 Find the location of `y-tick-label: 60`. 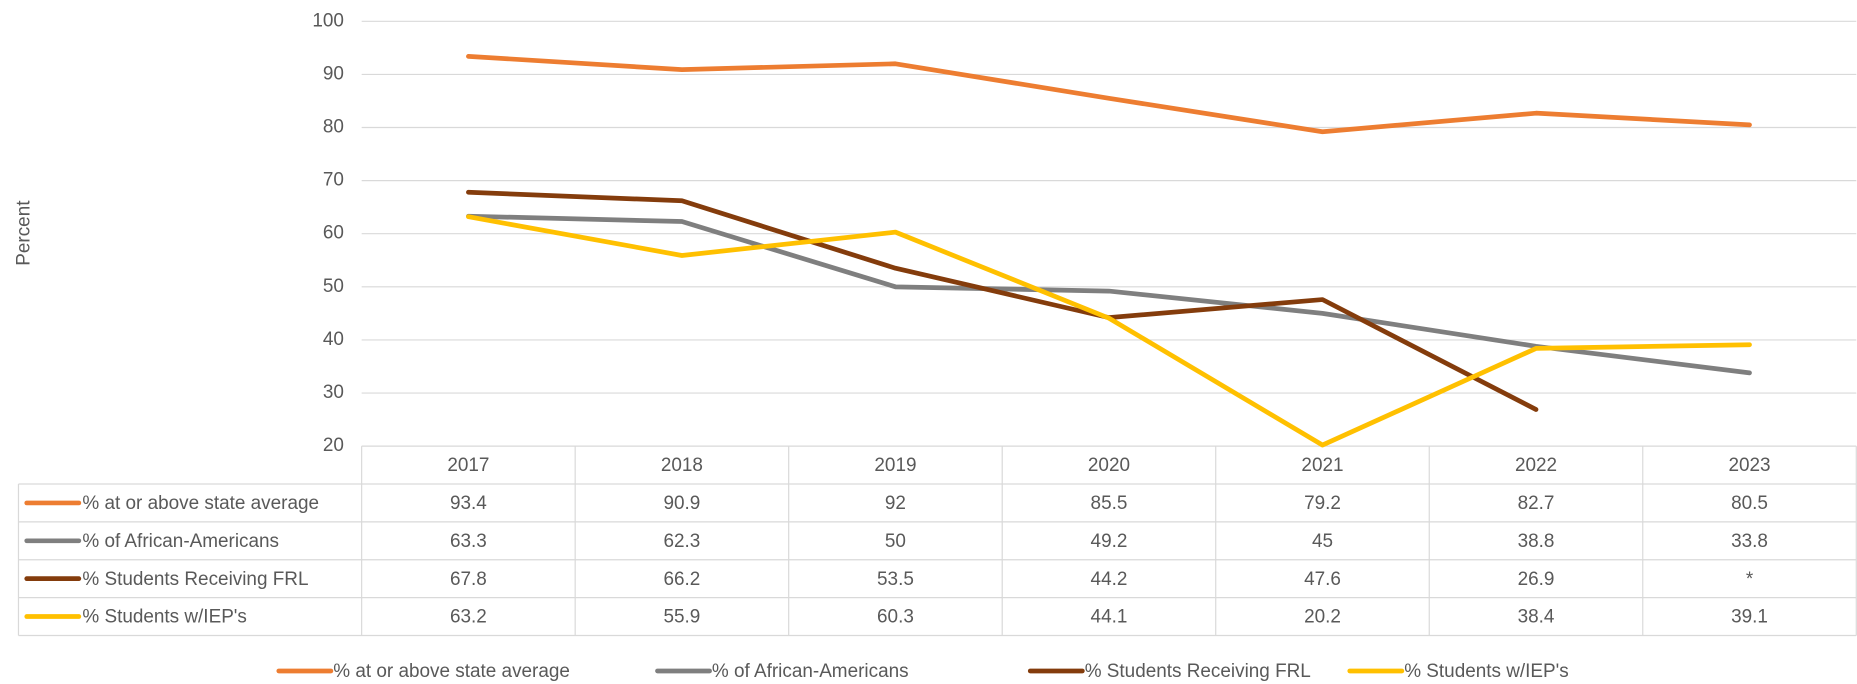

y-tick-label: 60 is located at coordinates (333, 233).